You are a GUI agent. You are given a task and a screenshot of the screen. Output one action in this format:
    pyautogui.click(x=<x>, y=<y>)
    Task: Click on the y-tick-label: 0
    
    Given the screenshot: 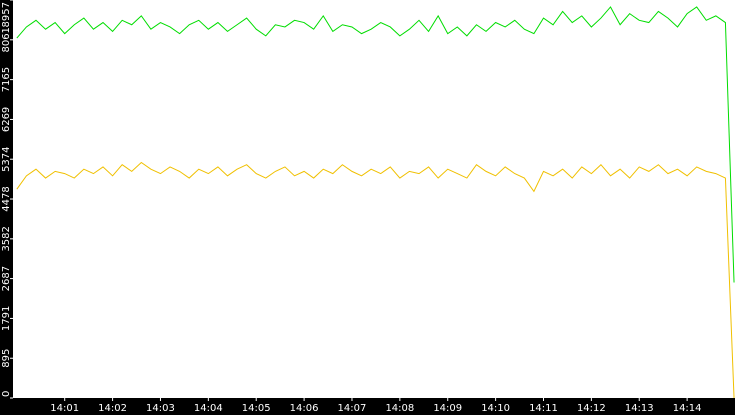 What is the action you would take?
    pyautogui.click(x=6, y=394)
    